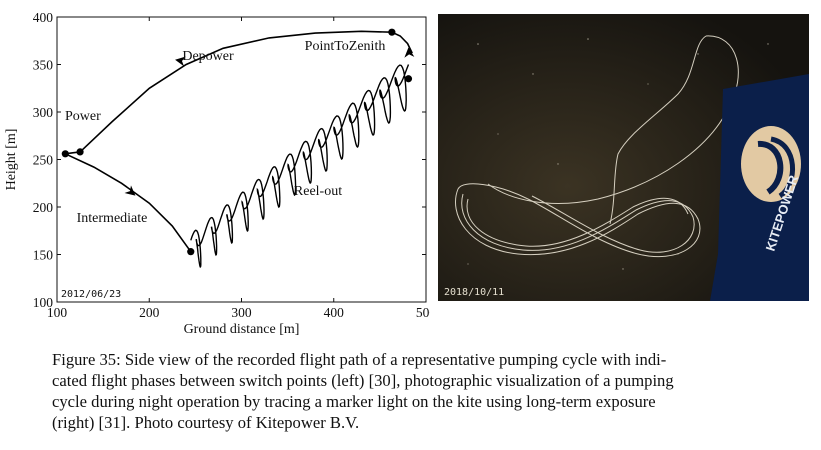  What do you see at coordinates (128, 203) in the screenshot?
I see `intermediate-path` at bounding box center [128, 203].